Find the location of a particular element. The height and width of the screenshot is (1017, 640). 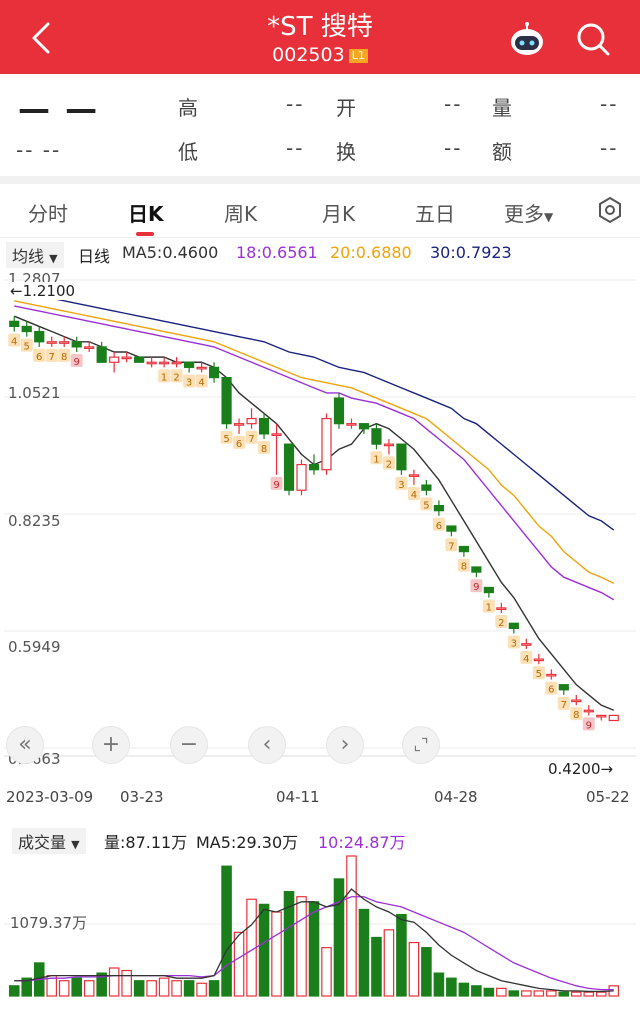

volume-legend: 成交量 ▼ 量:87.11万 MA5:29.30万 10:24.87万 is located at coordinates (320, 840).